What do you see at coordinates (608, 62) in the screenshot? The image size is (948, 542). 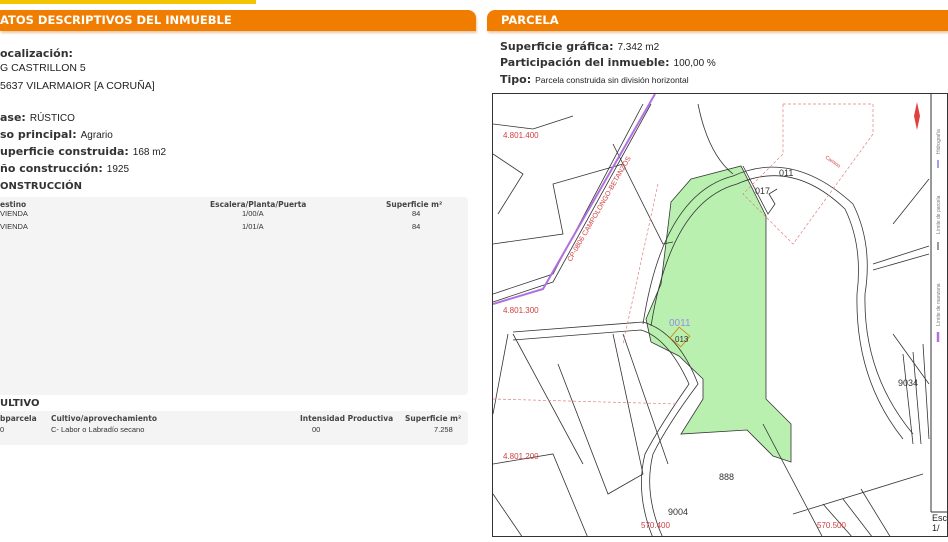 I see `participacion-row: Participación del inmueble: 100,00 %` at bounding box center [608, 62].